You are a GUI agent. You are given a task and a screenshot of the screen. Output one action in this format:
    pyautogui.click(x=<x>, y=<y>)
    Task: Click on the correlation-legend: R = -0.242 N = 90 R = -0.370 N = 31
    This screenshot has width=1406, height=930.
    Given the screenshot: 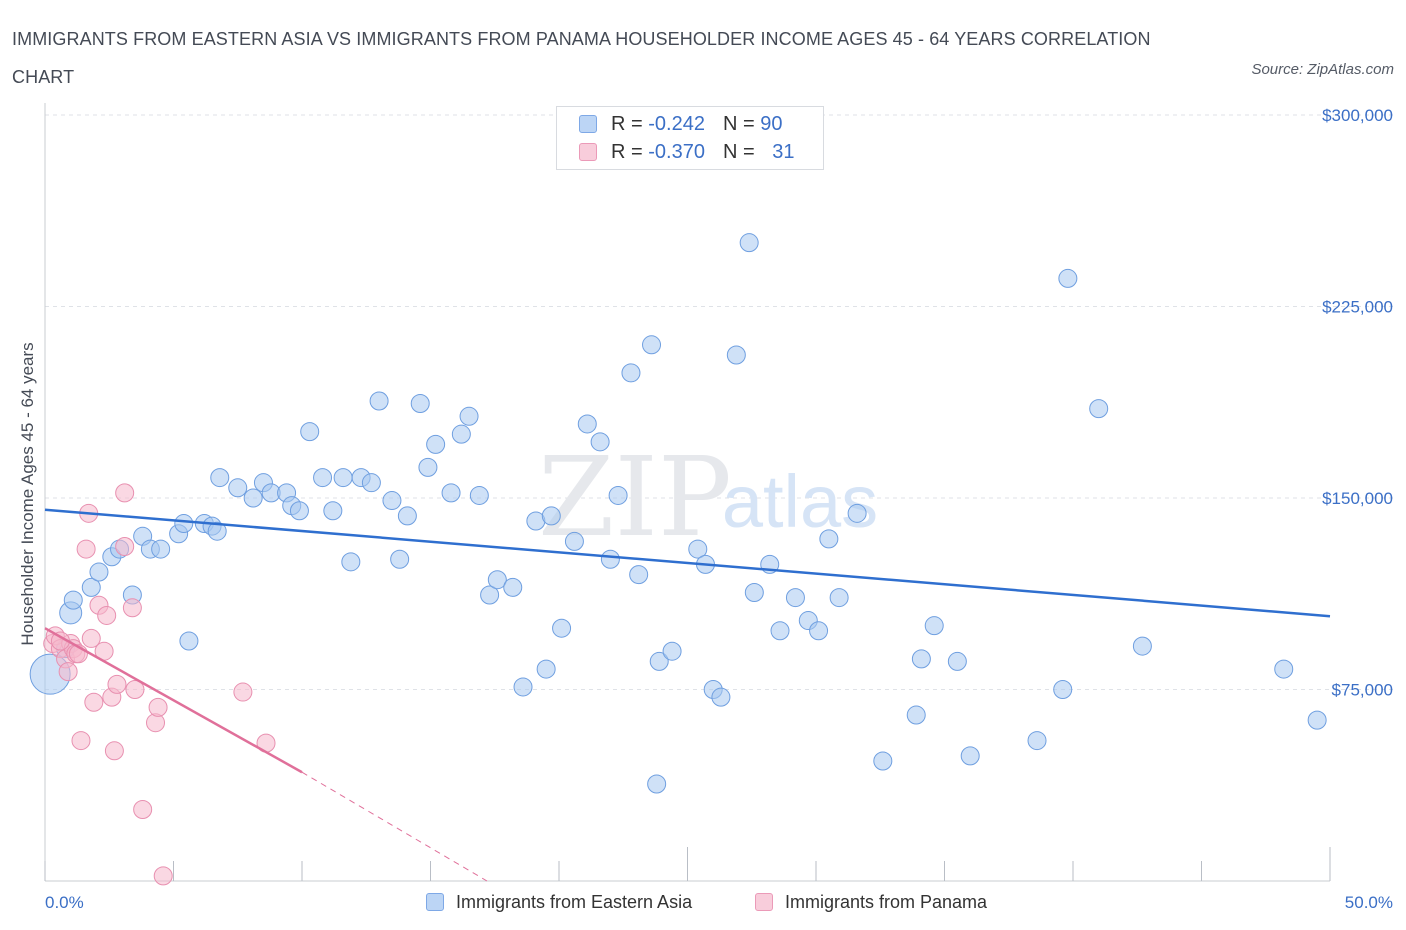 What is the action you would take?
    pyautogui.click(x=690, y=138)
    